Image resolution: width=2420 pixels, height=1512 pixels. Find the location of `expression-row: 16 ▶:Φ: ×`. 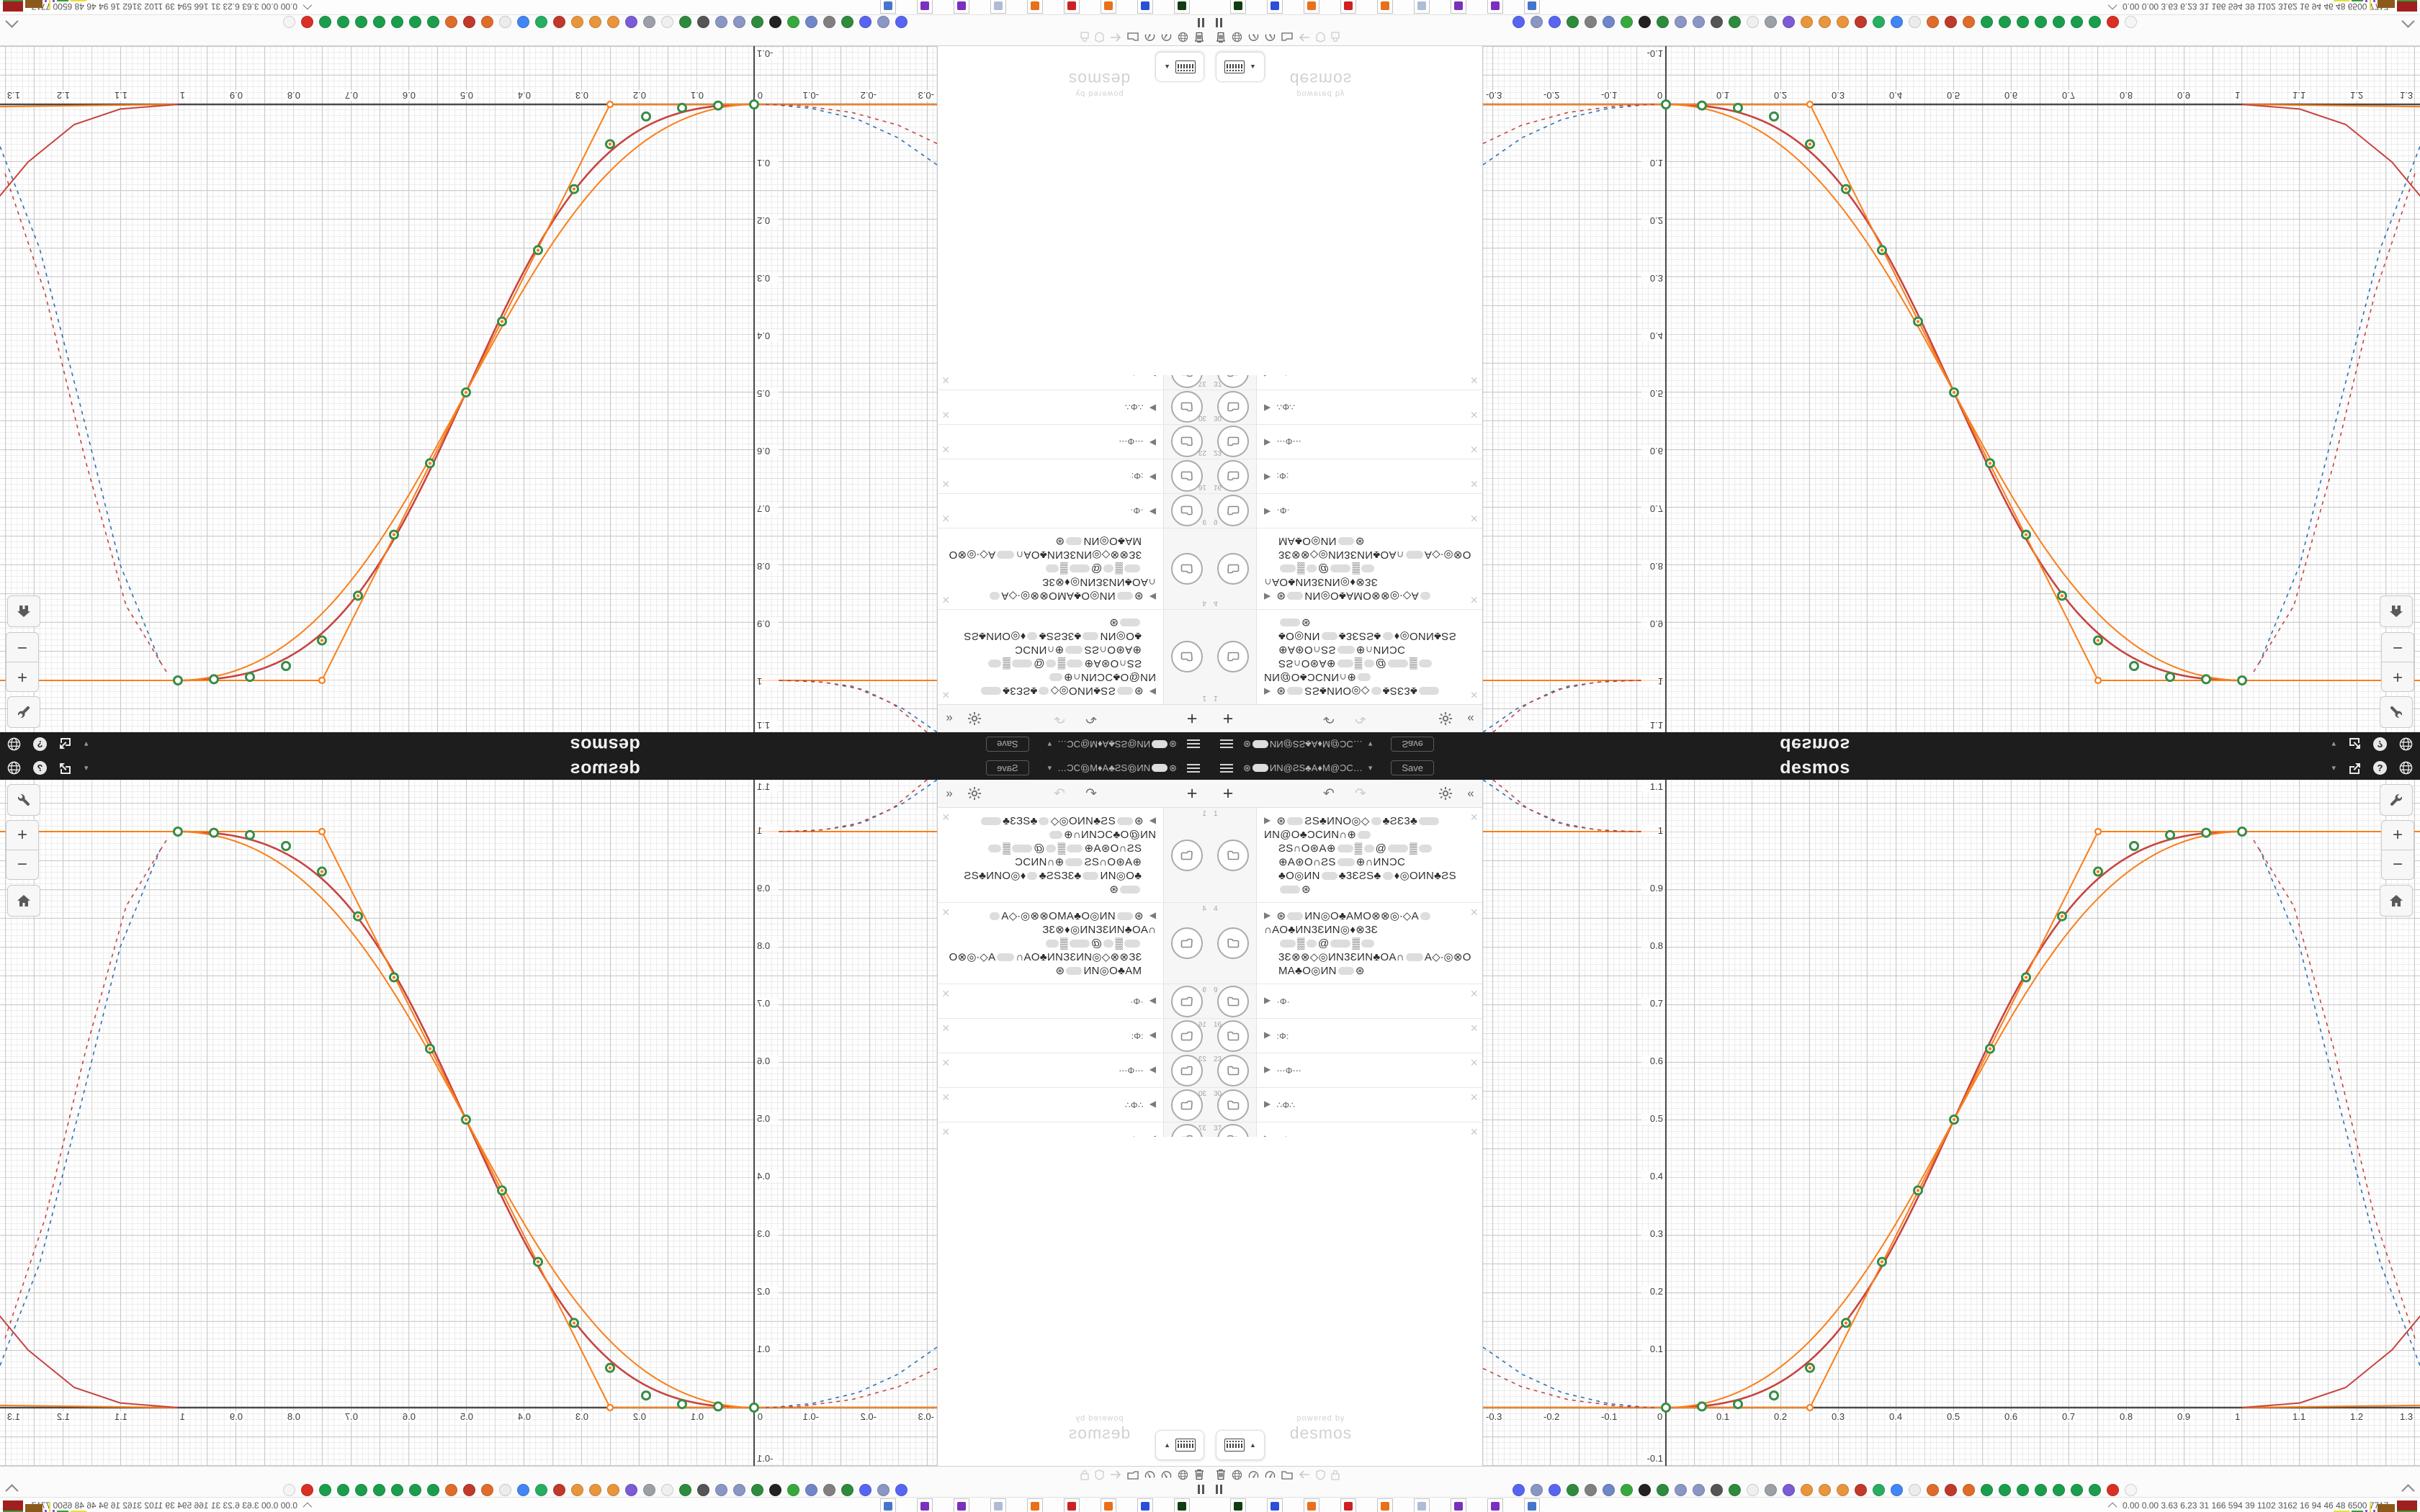

expression-row: 16 ▶:Φ: × is located at coordinates (1074, 476).